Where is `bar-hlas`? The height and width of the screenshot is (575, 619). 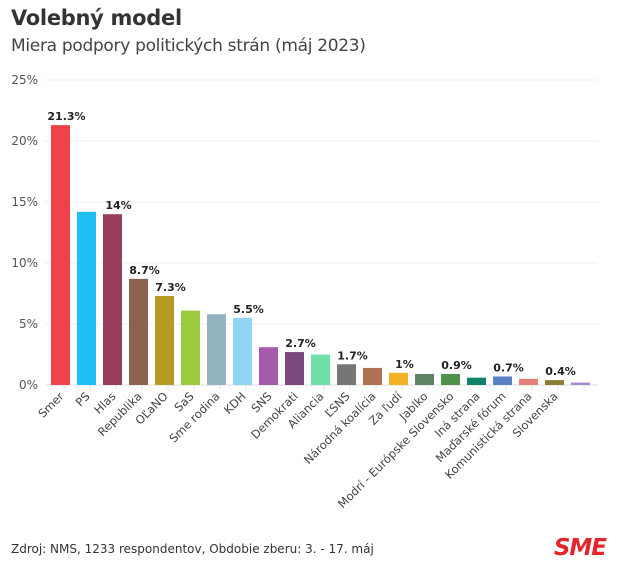 bar-hlas is located at coordinates (112, 299).